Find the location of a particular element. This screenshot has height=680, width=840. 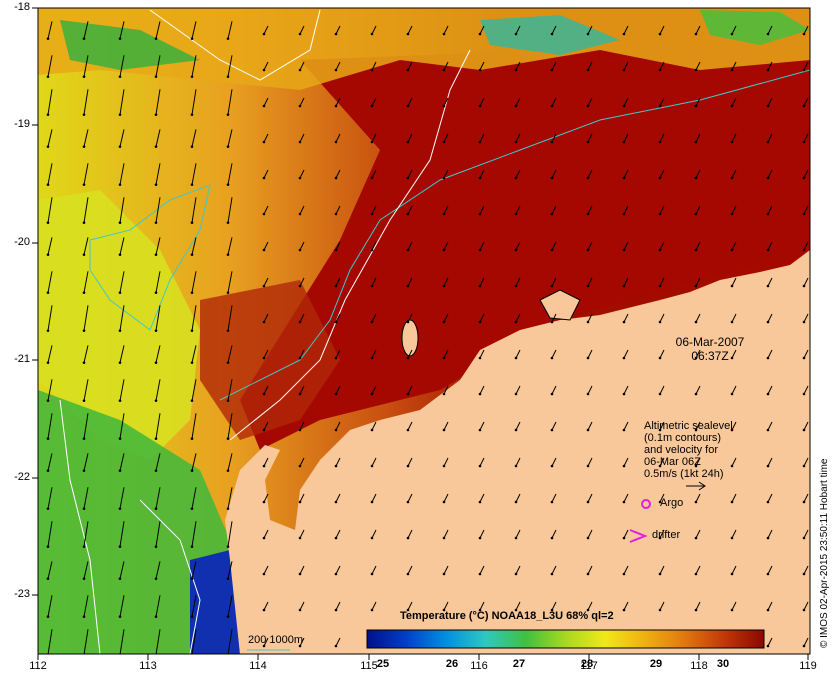

colorbar-label: 29 is located at coordinates (656, 664).